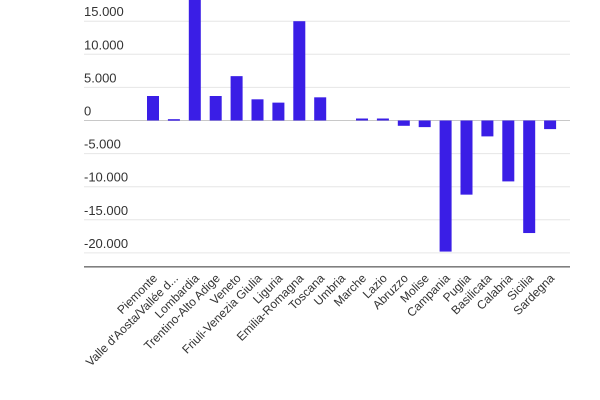 The width and height of the screenshot is (600, 400). What do you see at coordinates (102, 144) in the screenshot?
I see `y-tick-label: -5.000` at bounding box center [102, 144].